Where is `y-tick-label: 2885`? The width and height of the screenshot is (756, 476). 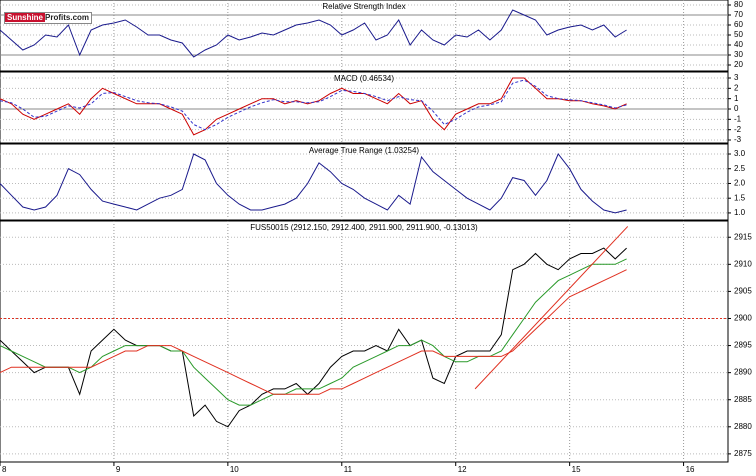 y-tick-label: 2885 is located at coordinates (743, 399).